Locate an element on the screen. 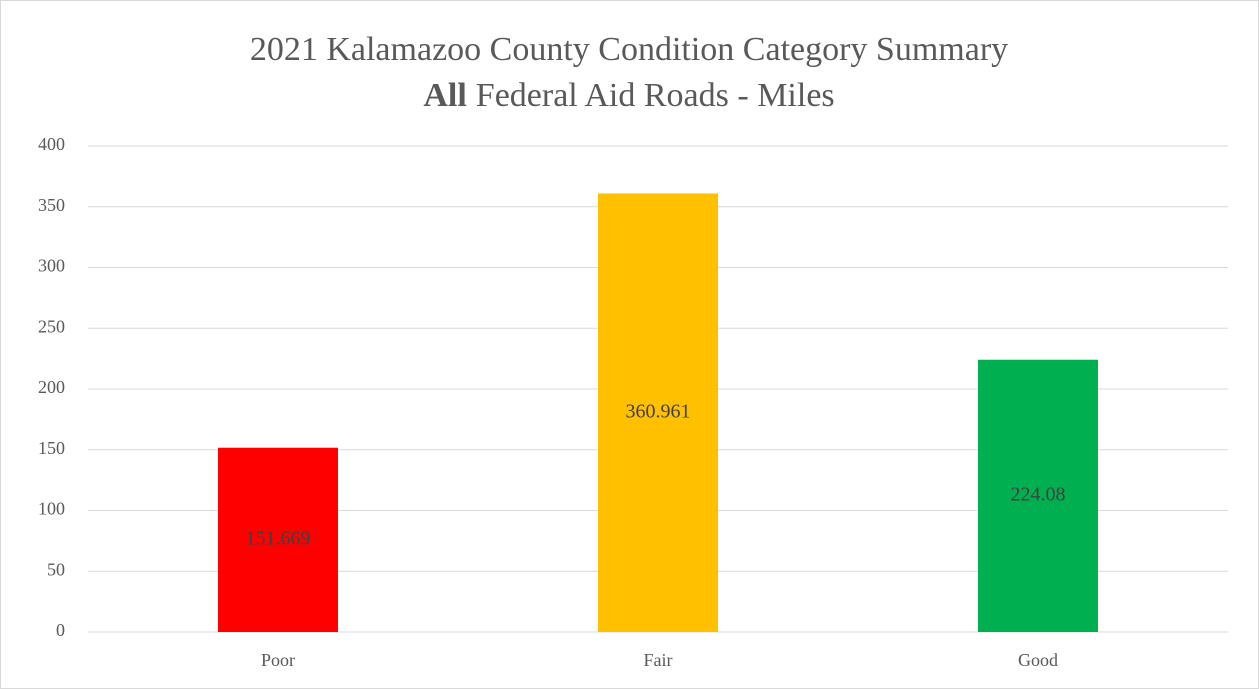  y-tick-label: 250 is located at coordinates (51, 326).